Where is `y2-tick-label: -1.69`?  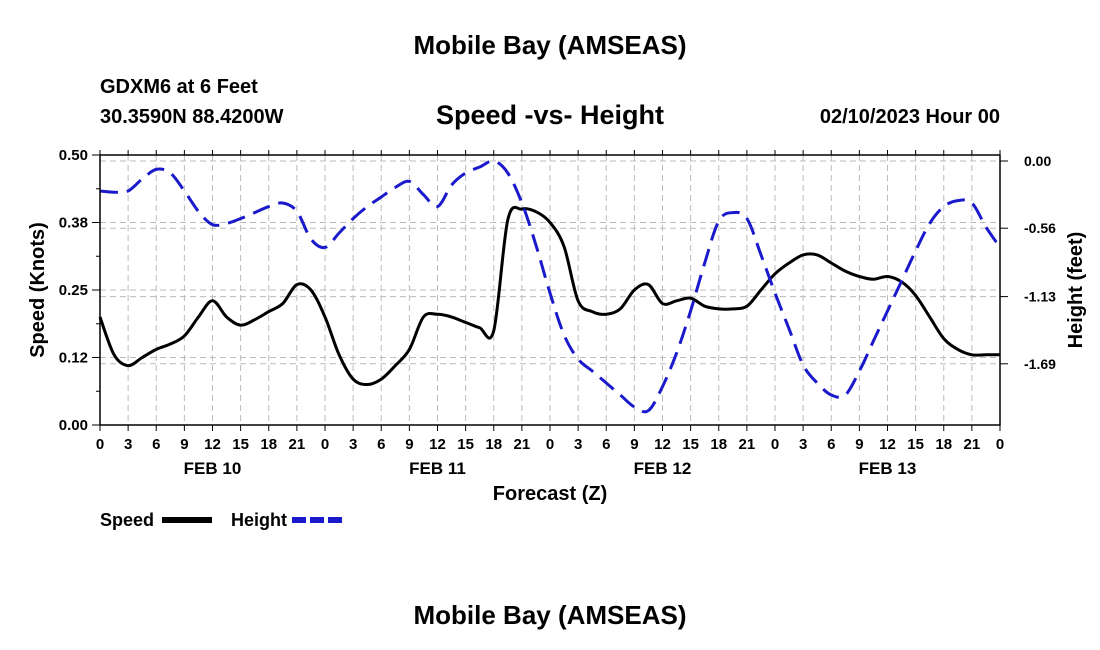 y2-tick-label: -1.69 is located at coordinates (1040, 364).